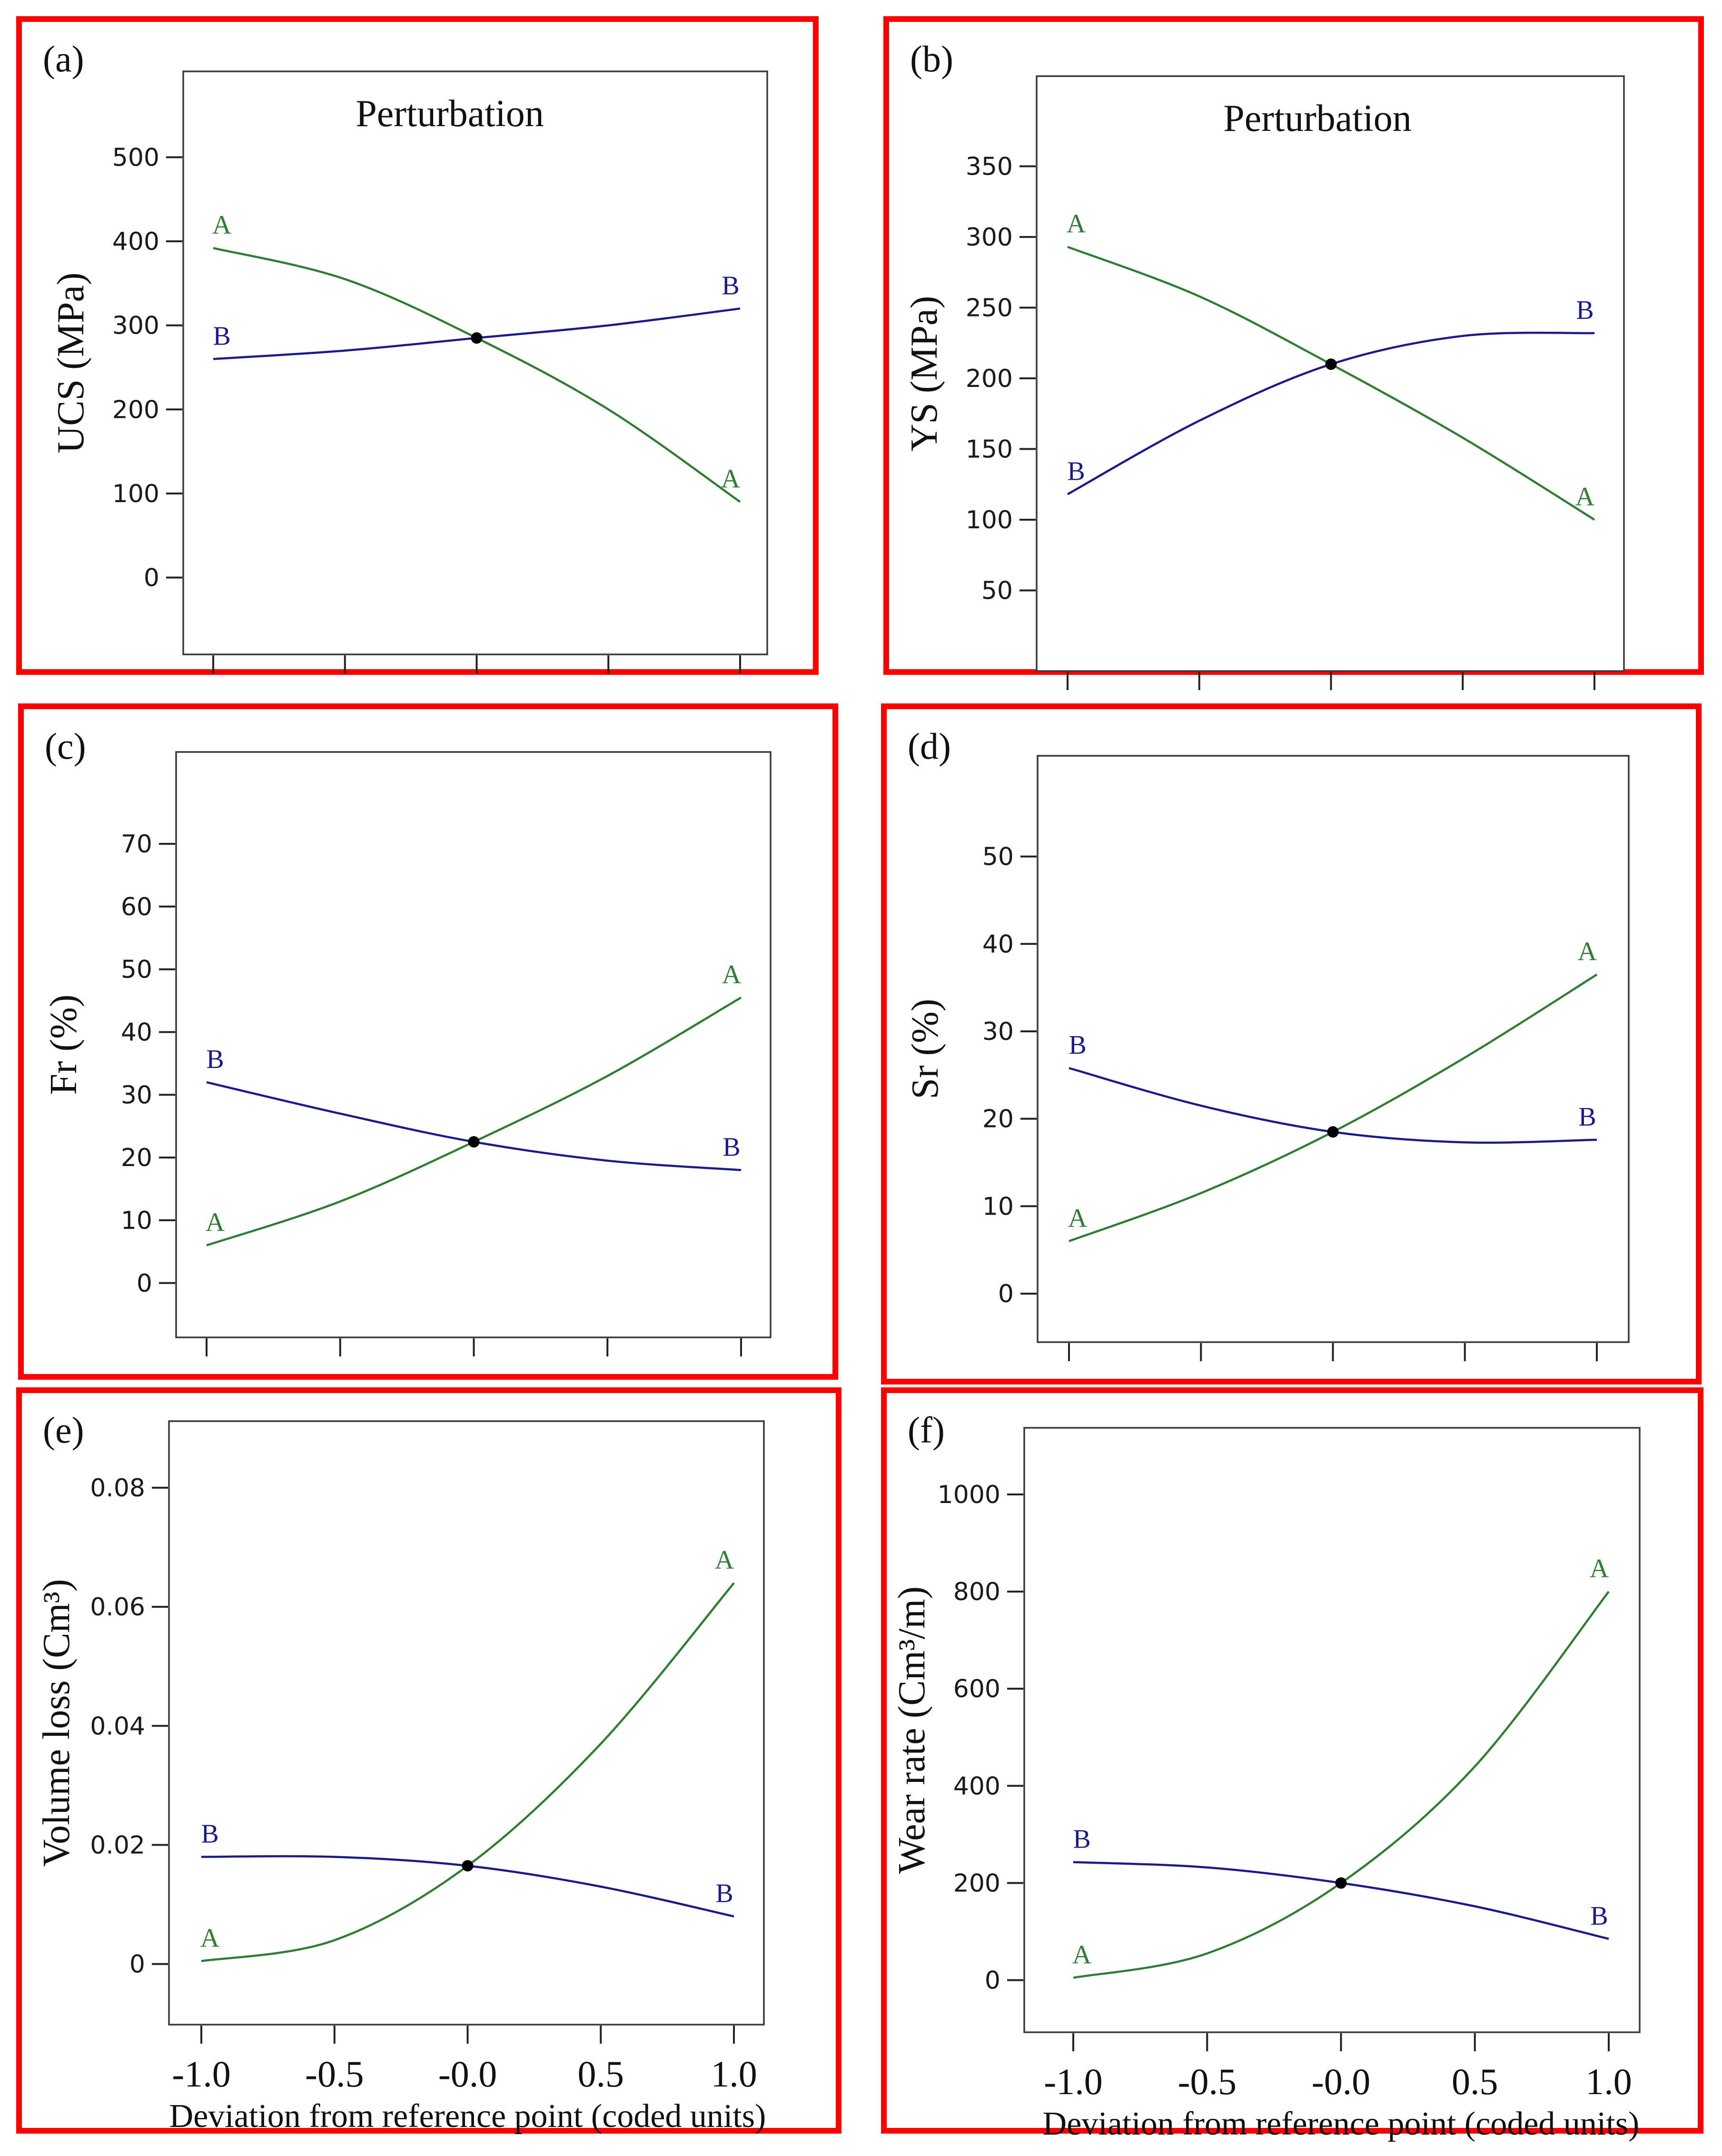 This screenshot has width=1722, height=2156. Describe the element at coordinates (64, 1044) in the screenshot. I see `y-axis-label: Fr (%)` at that location.